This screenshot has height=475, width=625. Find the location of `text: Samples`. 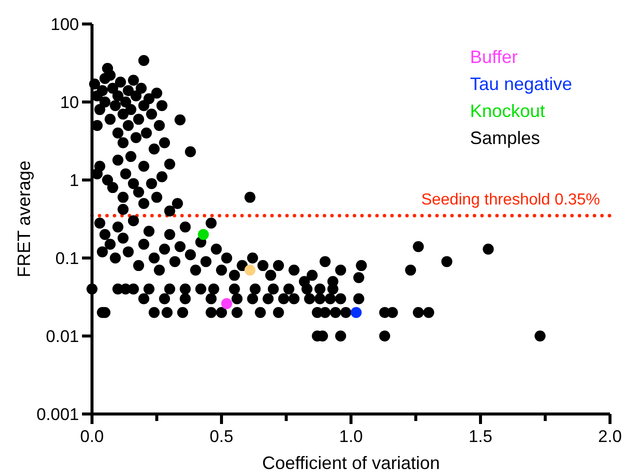

text: Samples is located at coordinates (505, 138).